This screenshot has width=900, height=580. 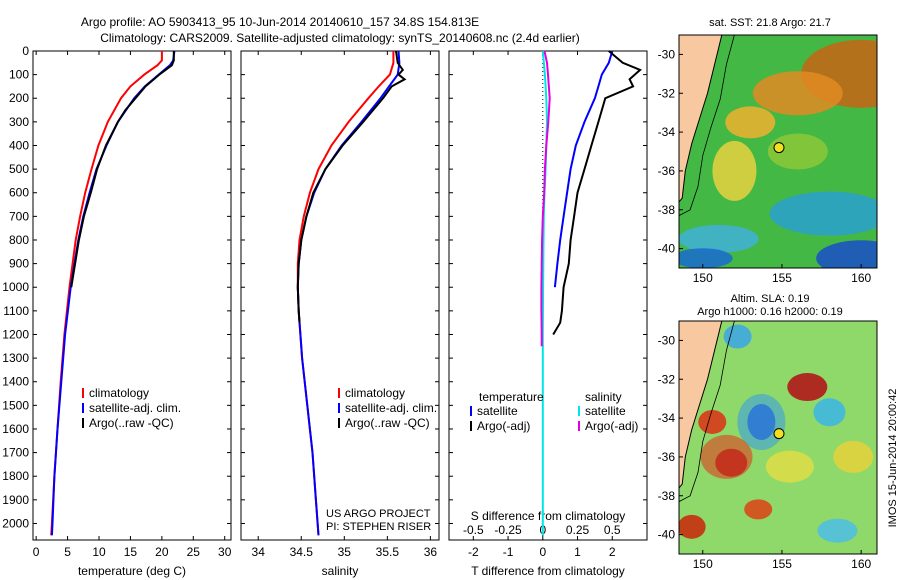 I want to click on map-field, so click(x=778, y=437).